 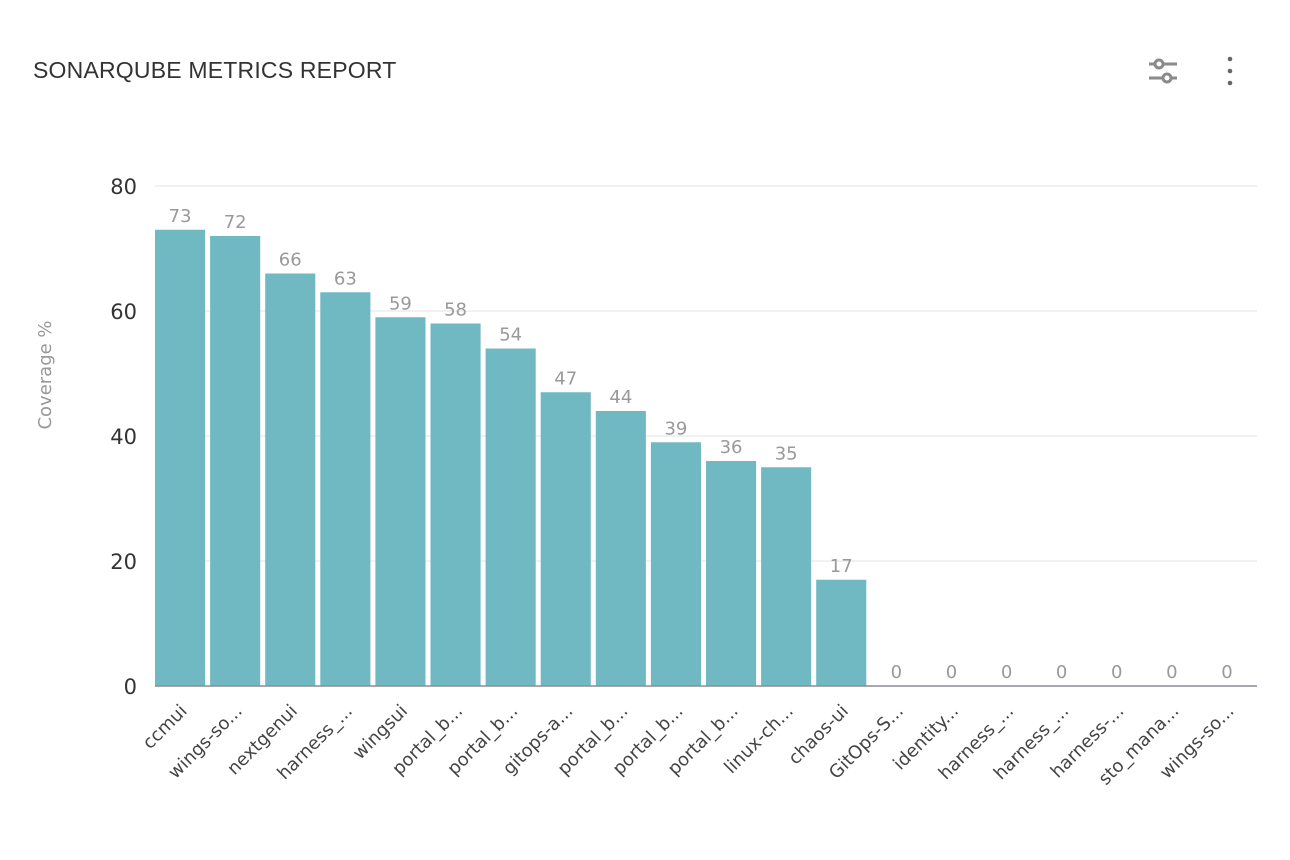 I want to click on y-tick-label: 80, so click(x=123, y=187).